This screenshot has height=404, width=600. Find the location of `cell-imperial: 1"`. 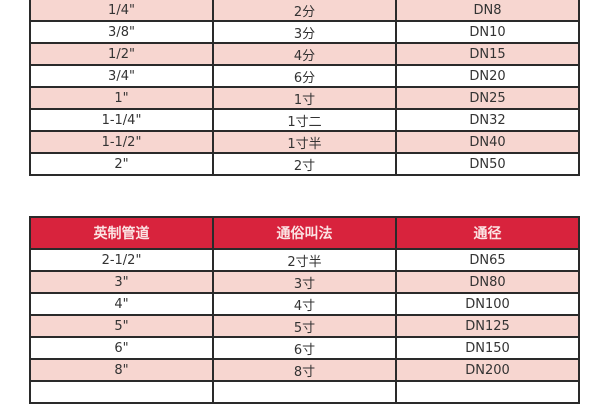

cell-imperial: 1" is located at coordinates (121, 98).